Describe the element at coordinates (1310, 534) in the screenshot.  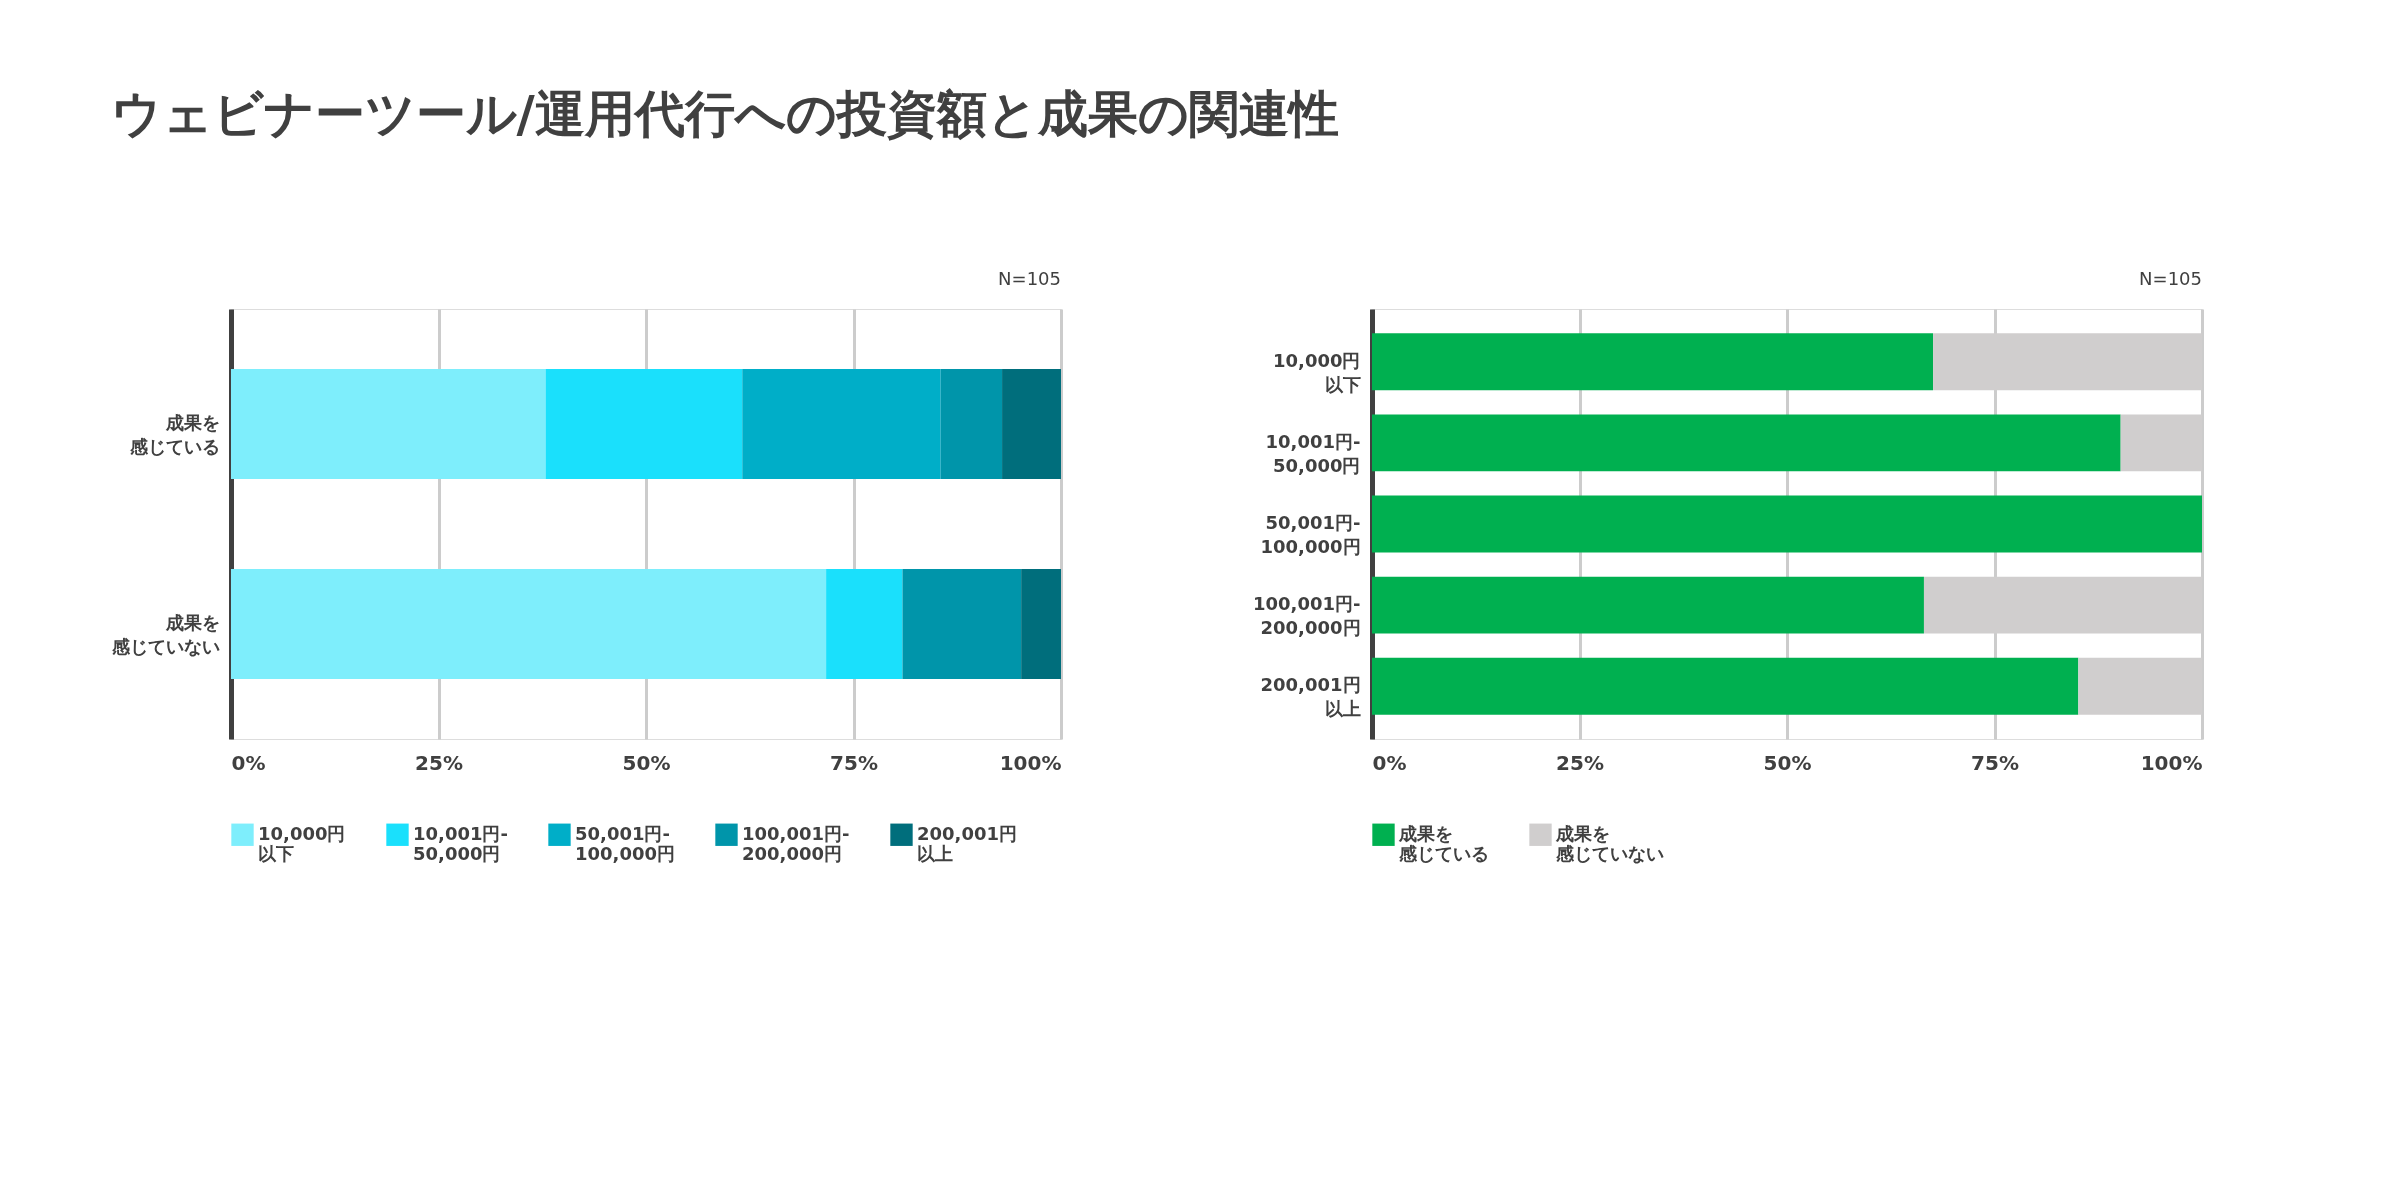
I see `y-tick-label: 50,001円-100,000円` at that location.